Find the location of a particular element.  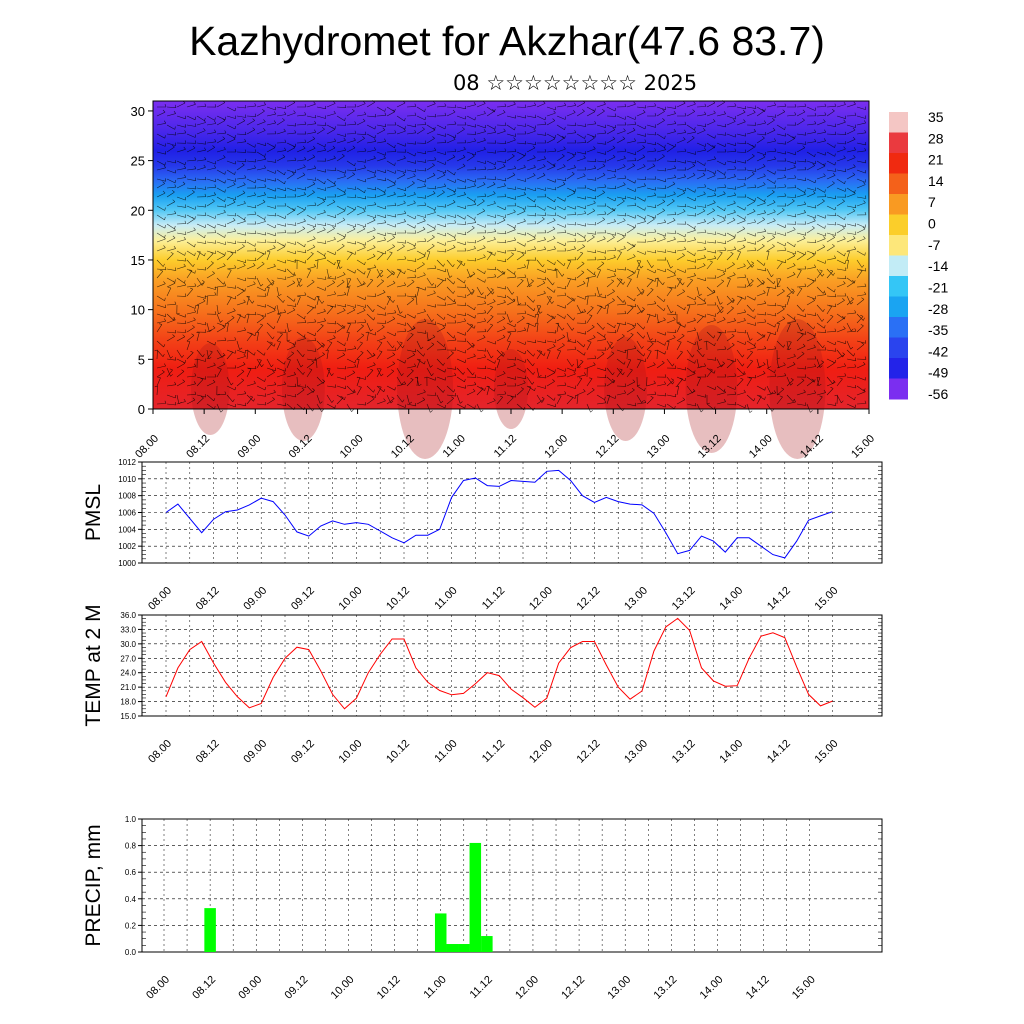

colorbar-label: -35 is located at coordinates (938, 330).